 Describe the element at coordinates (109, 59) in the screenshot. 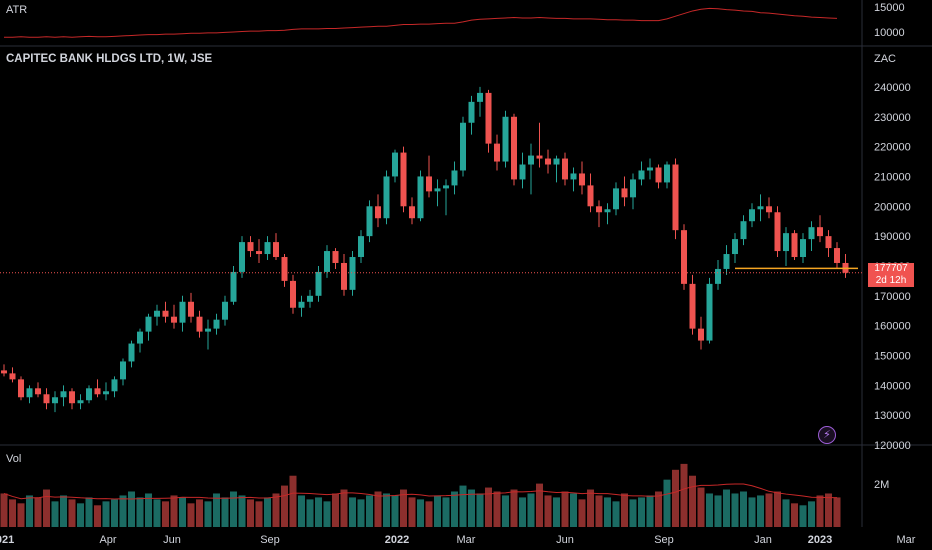

I see `symbol-title: CAPITEC BANK HLDGS LTD, 1W, JSE` at that location.